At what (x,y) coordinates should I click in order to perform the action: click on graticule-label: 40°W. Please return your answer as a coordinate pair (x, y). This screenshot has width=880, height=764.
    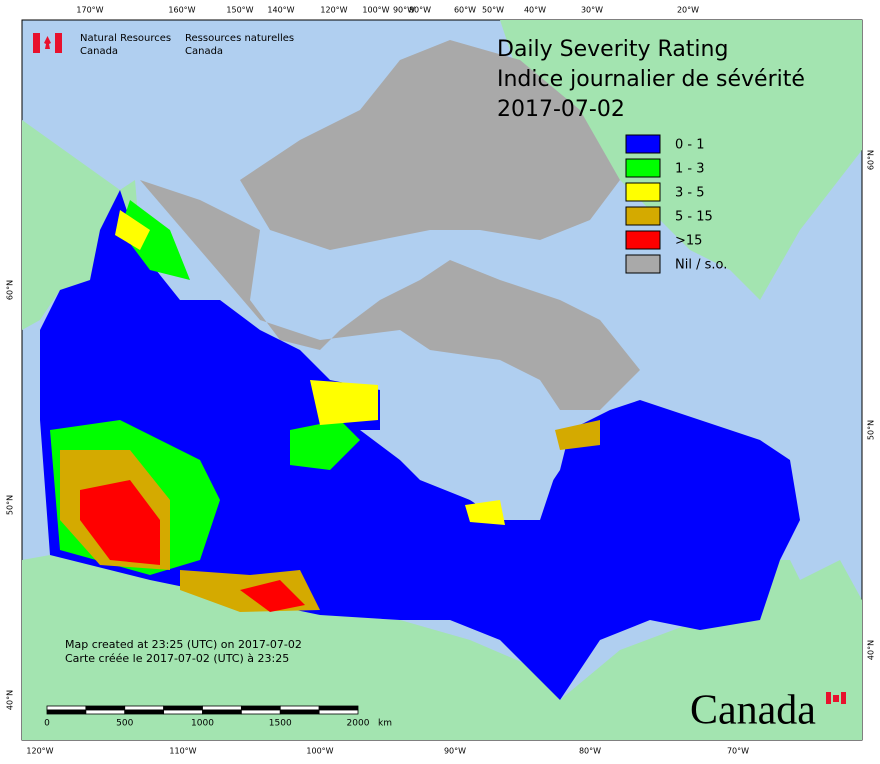
    Looking at the image, I should click on (535, 10).